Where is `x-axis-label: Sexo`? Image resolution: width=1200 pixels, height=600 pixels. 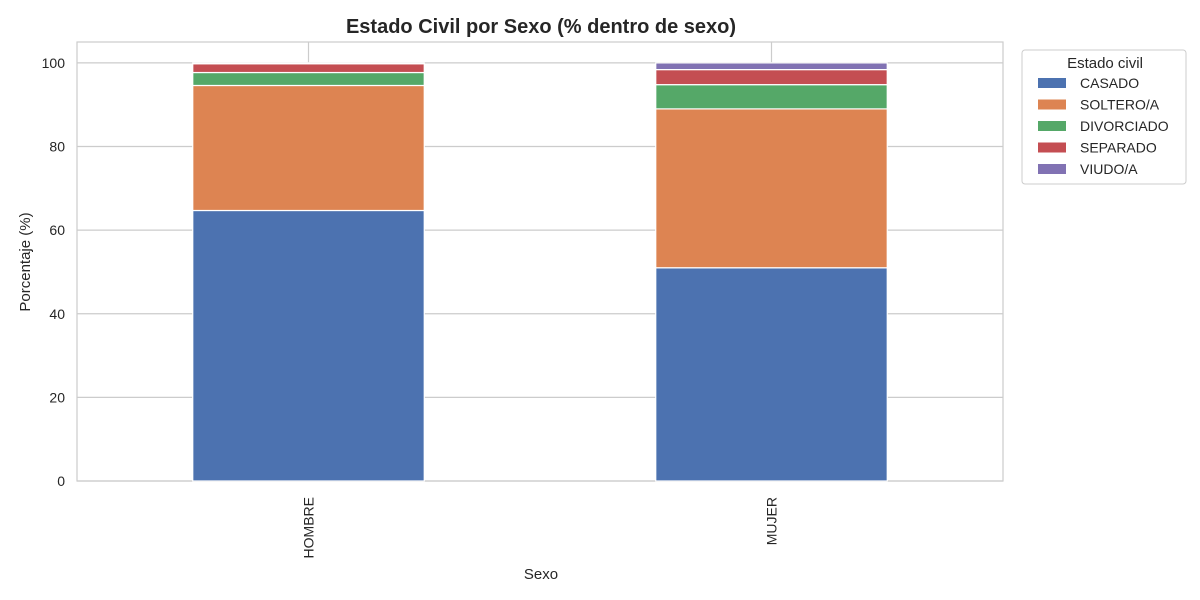 x-axis-label: Sexo is located at coordinates (541, 574).